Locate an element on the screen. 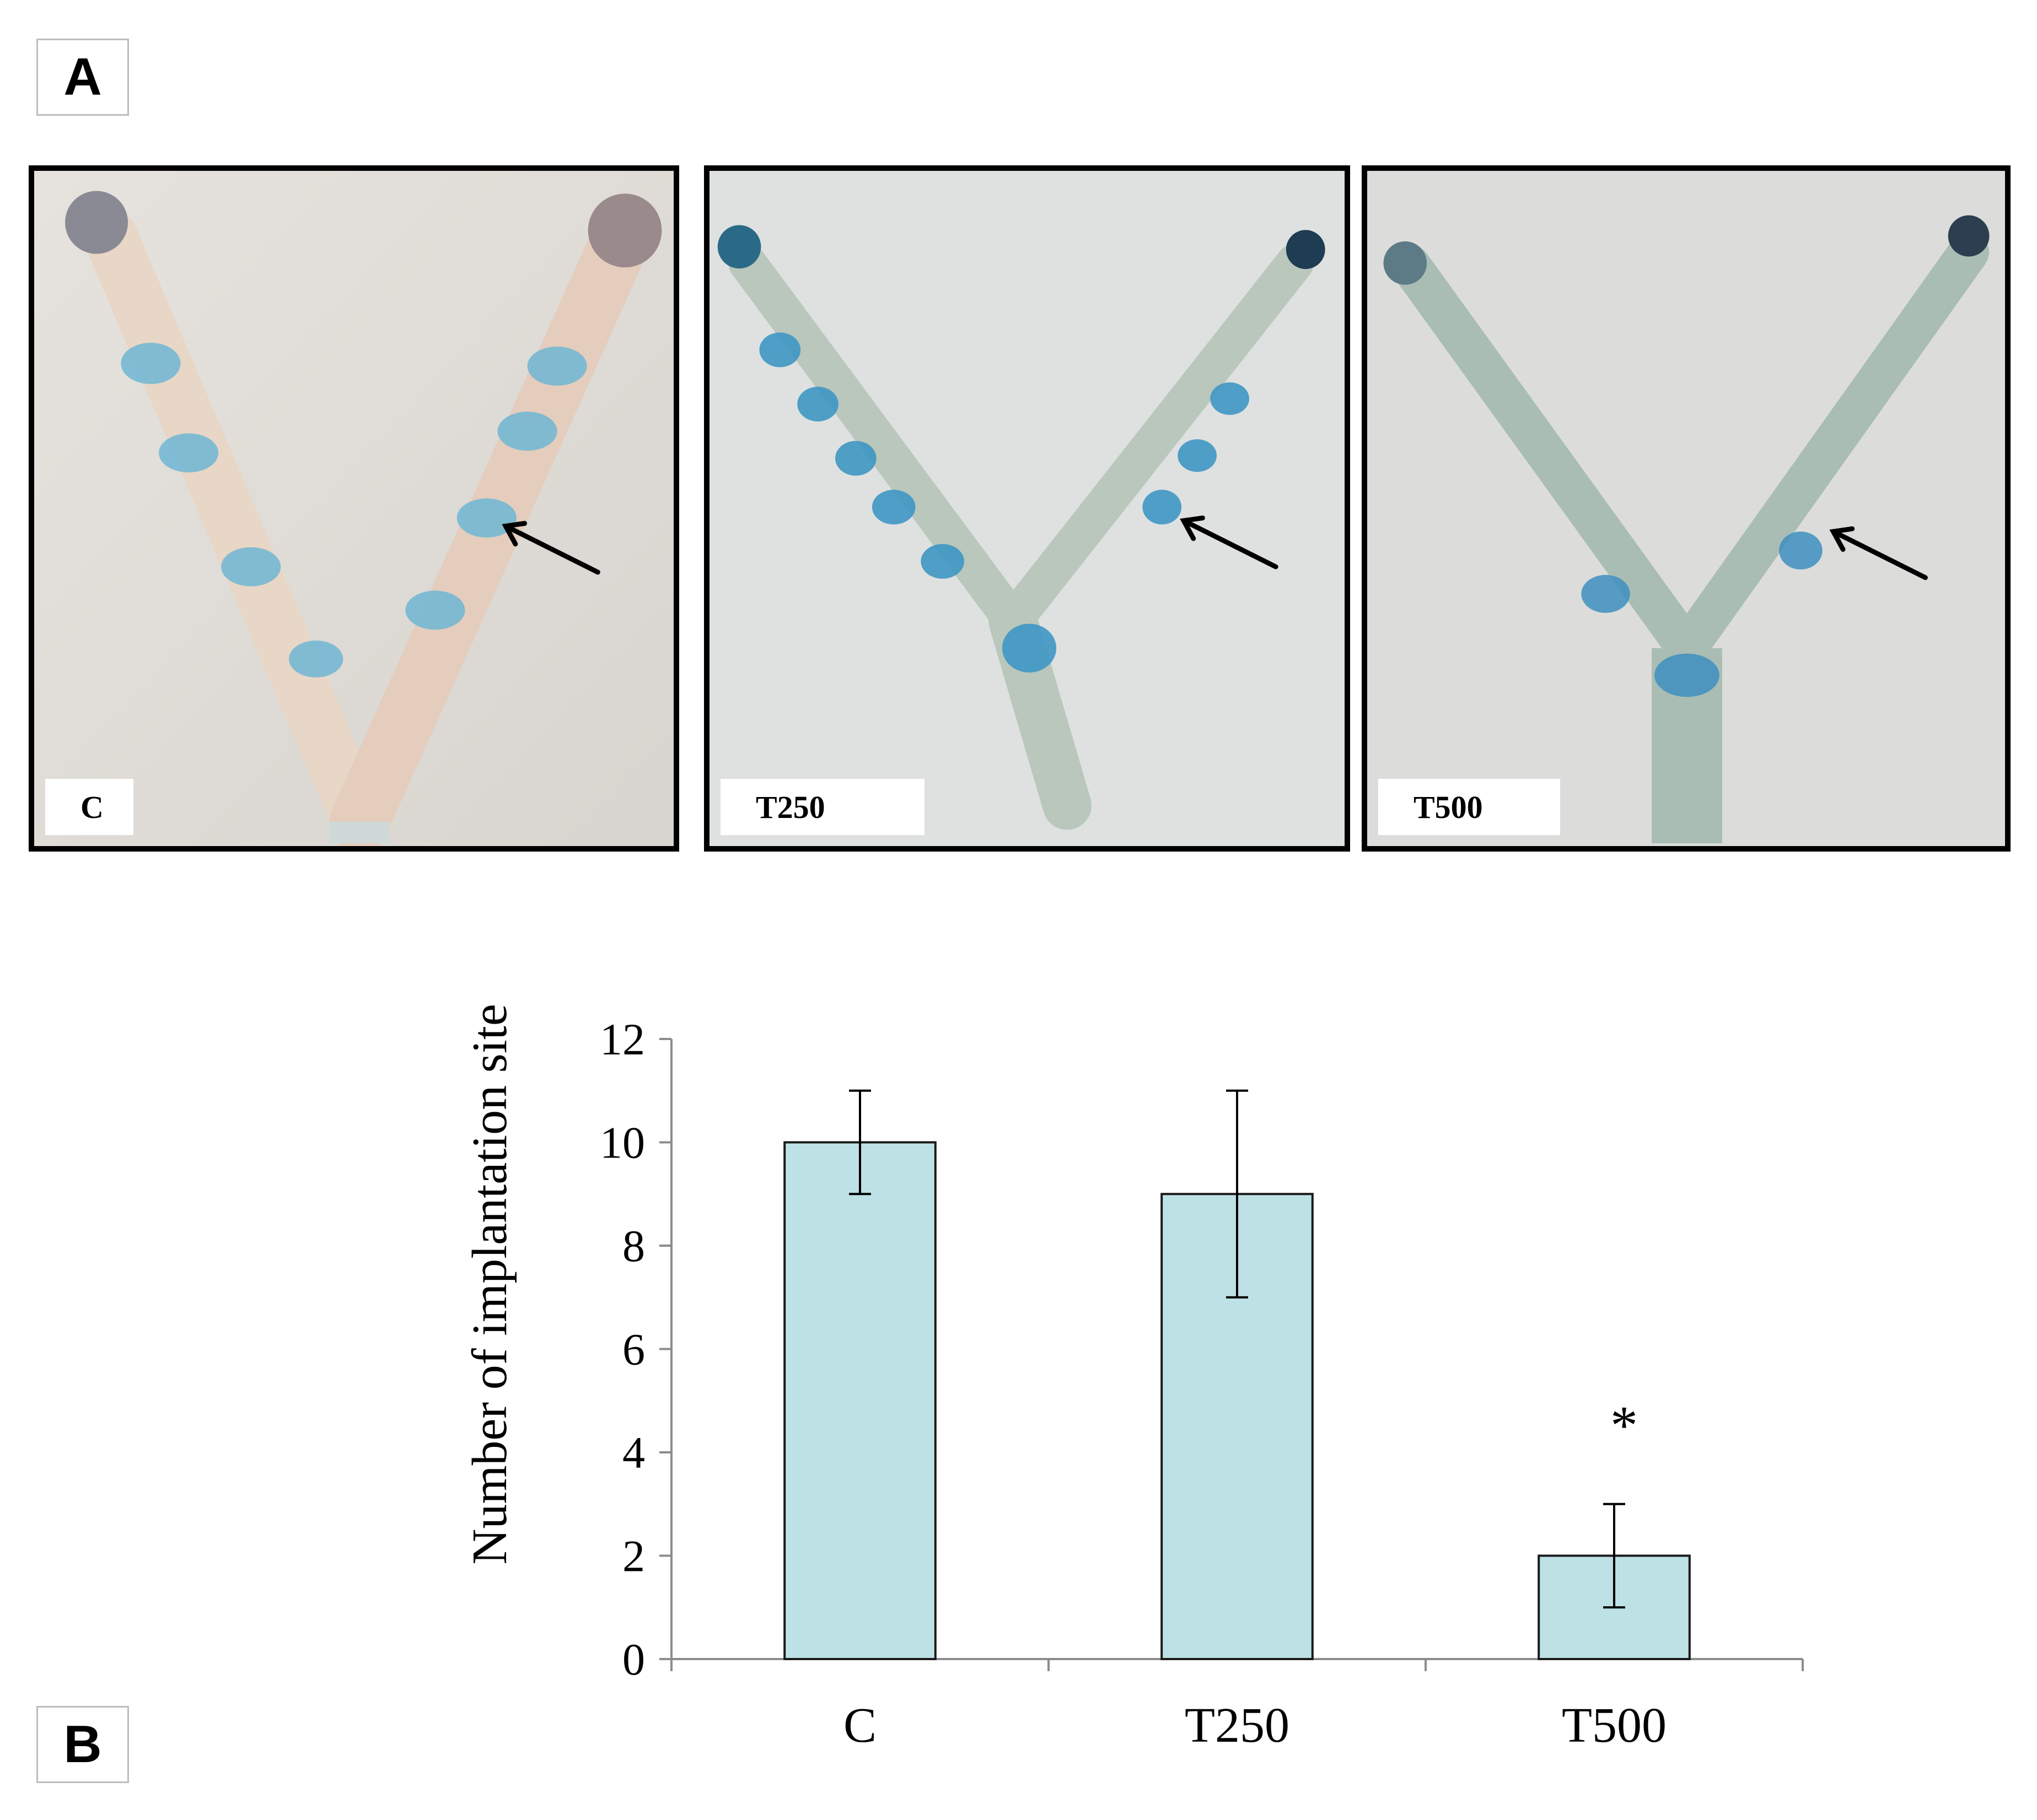 Image resolution: width=2037 pixels, height=1820 pixels. photo-t250-uterus: T250 is located at coordinates (1027, 508).